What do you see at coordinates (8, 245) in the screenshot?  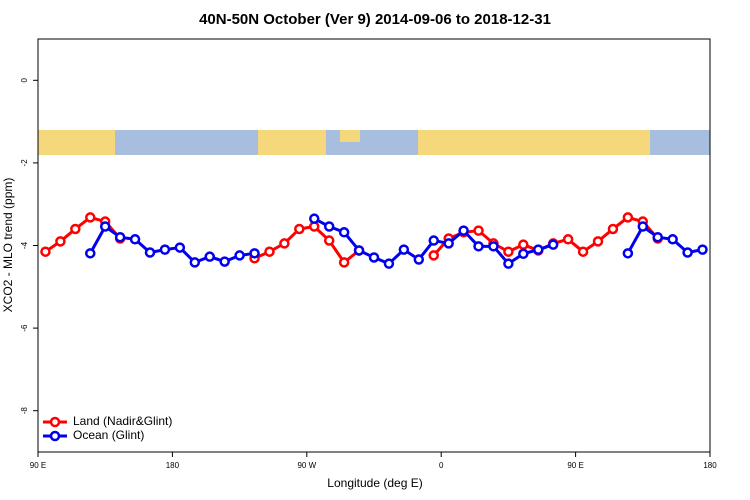 I see `y-axis-label: XCO2 - MLO trend (ppm)` at bounding box center [8, 245].